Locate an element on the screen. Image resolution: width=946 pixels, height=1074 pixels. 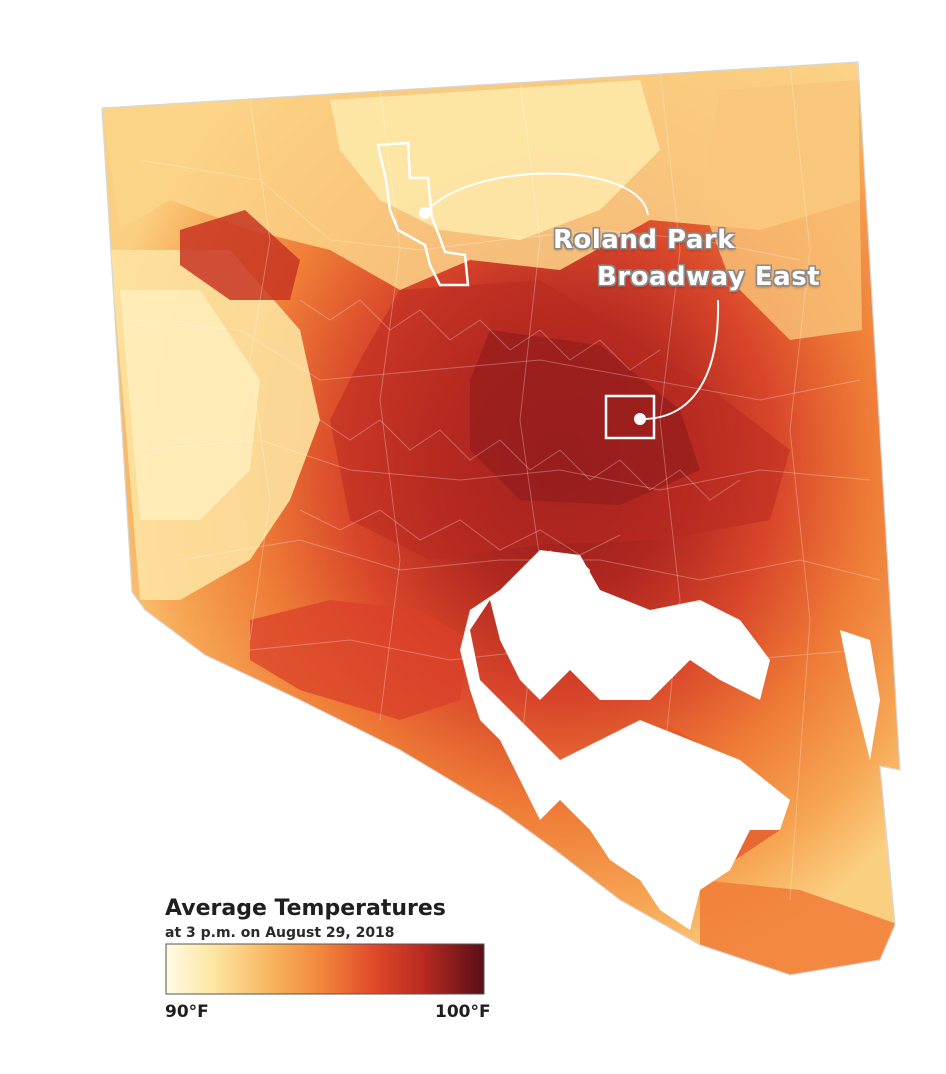
roland-park-label: Roland Park is located at coordinates (644, 240).